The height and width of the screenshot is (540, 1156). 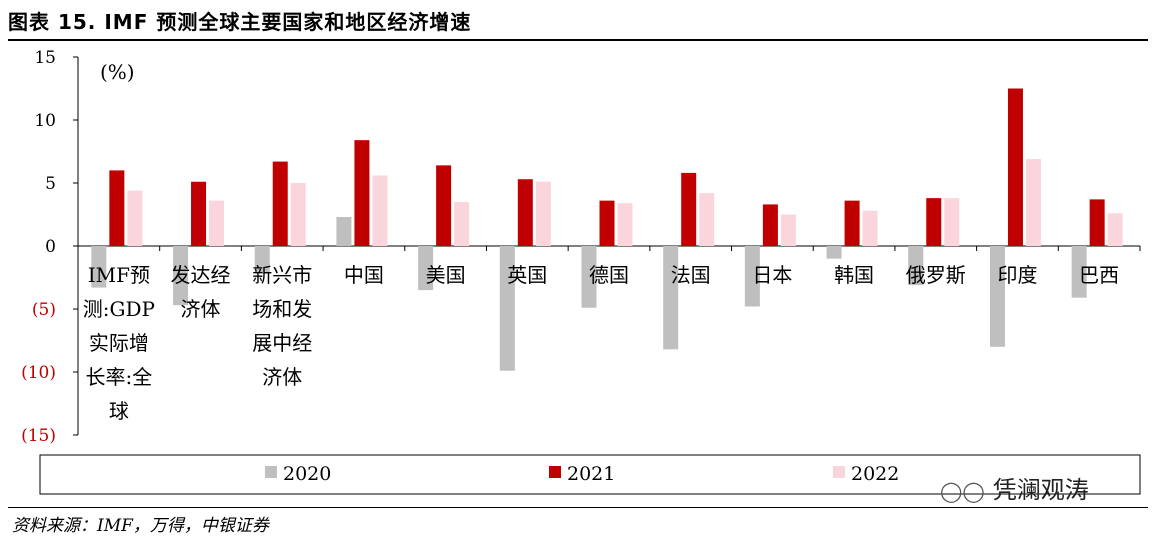 What do you see at coordinates (119, 411) in the screenshot?
I see `x-category-label: 球` at bounding box center [119, 411].